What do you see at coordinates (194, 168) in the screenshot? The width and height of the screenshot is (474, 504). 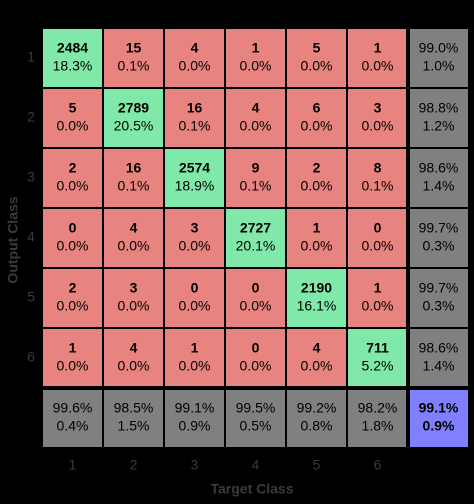 I see `cell-top: 2574` at bounding box center [194, 168].